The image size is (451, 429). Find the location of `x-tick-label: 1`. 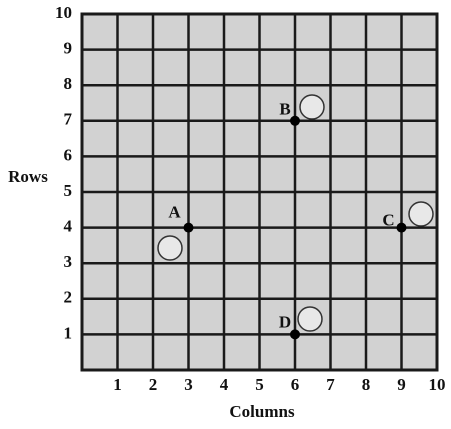

x-tick-label: 1 is located at coordinates (117, 384).